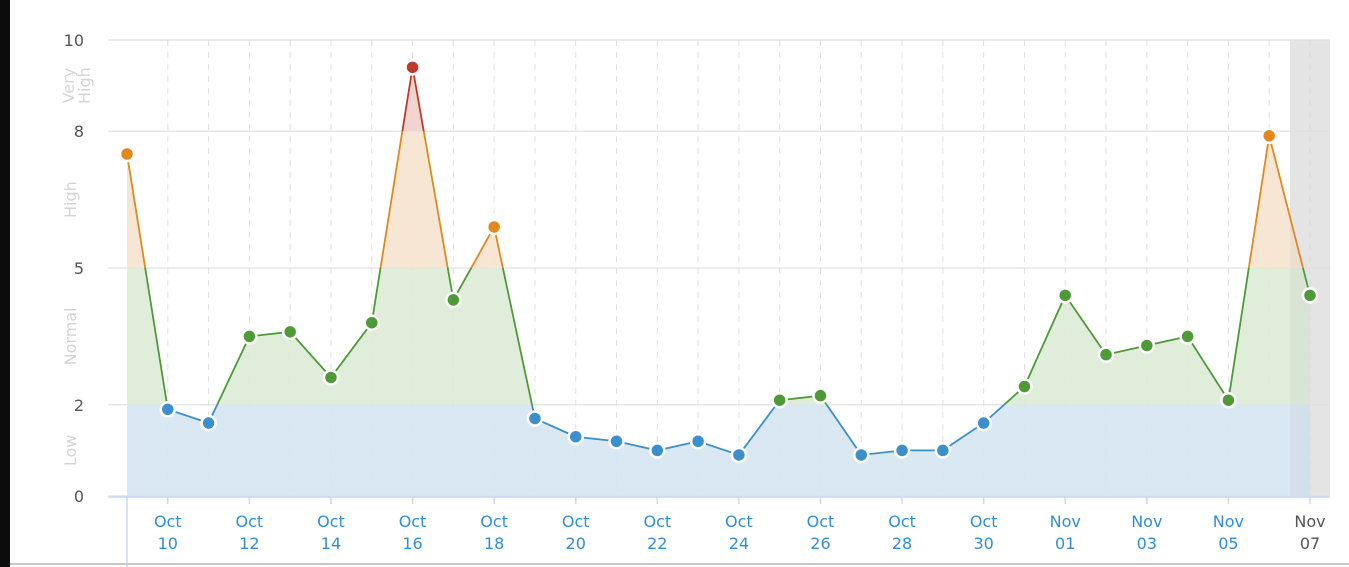 The width and height of the screenshot is (1349, 567). What do you see at coordinates (983, 543) in the screenshot?
I see `x-tick-label-day: 30` at bounding box center [983, 543].